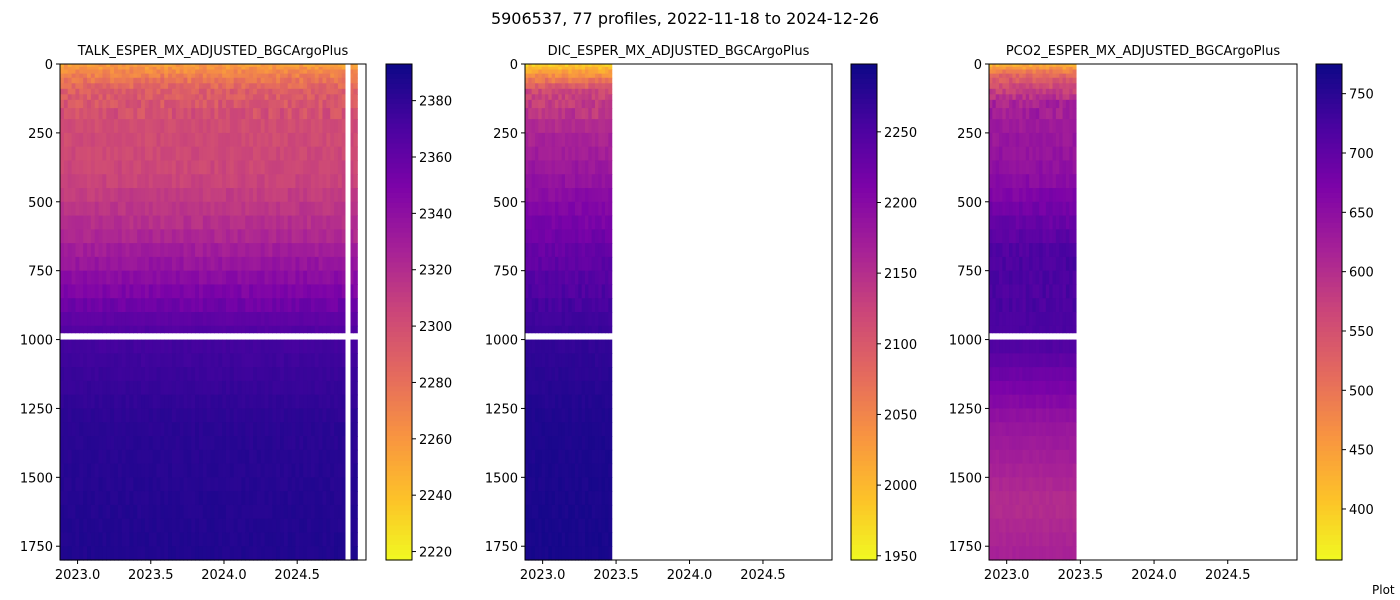 The height and width of the screenshot is (600, 1400). What do you see at coordinates (348, 312) in the screenshot?
I see `missing-data-strip` at bounding box center [348, 312].